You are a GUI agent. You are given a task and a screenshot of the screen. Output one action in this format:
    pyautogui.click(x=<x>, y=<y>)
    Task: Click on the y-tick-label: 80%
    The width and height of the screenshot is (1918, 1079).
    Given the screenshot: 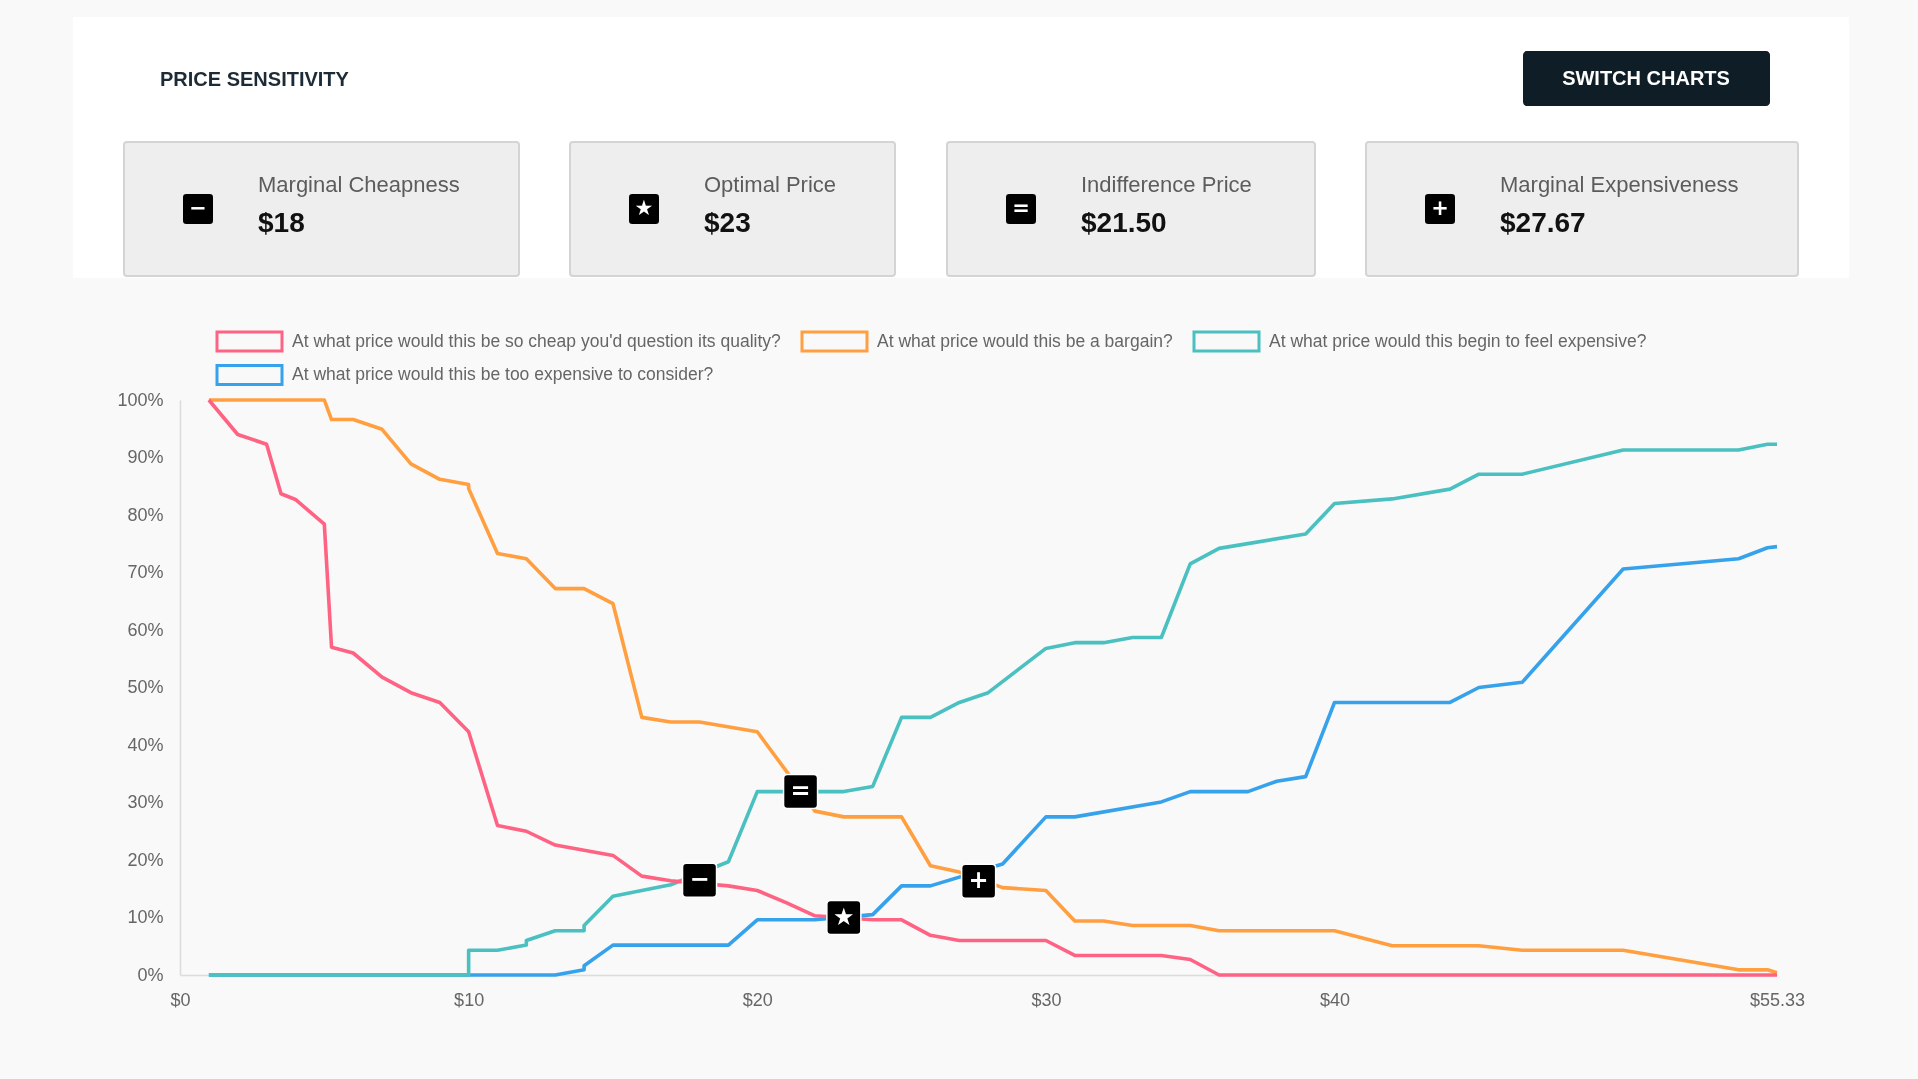 What is the action you would take?
    pyautogui.click(x=145, y=514)
    